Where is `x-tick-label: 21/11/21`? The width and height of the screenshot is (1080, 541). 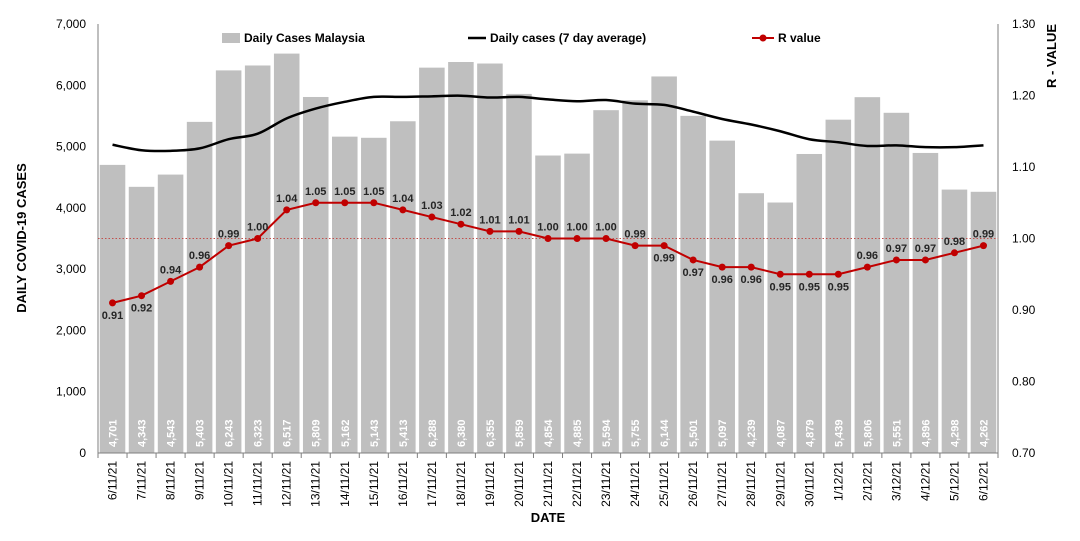
x-tick-label: 21/11/21 is located at coordinates (548, 484).